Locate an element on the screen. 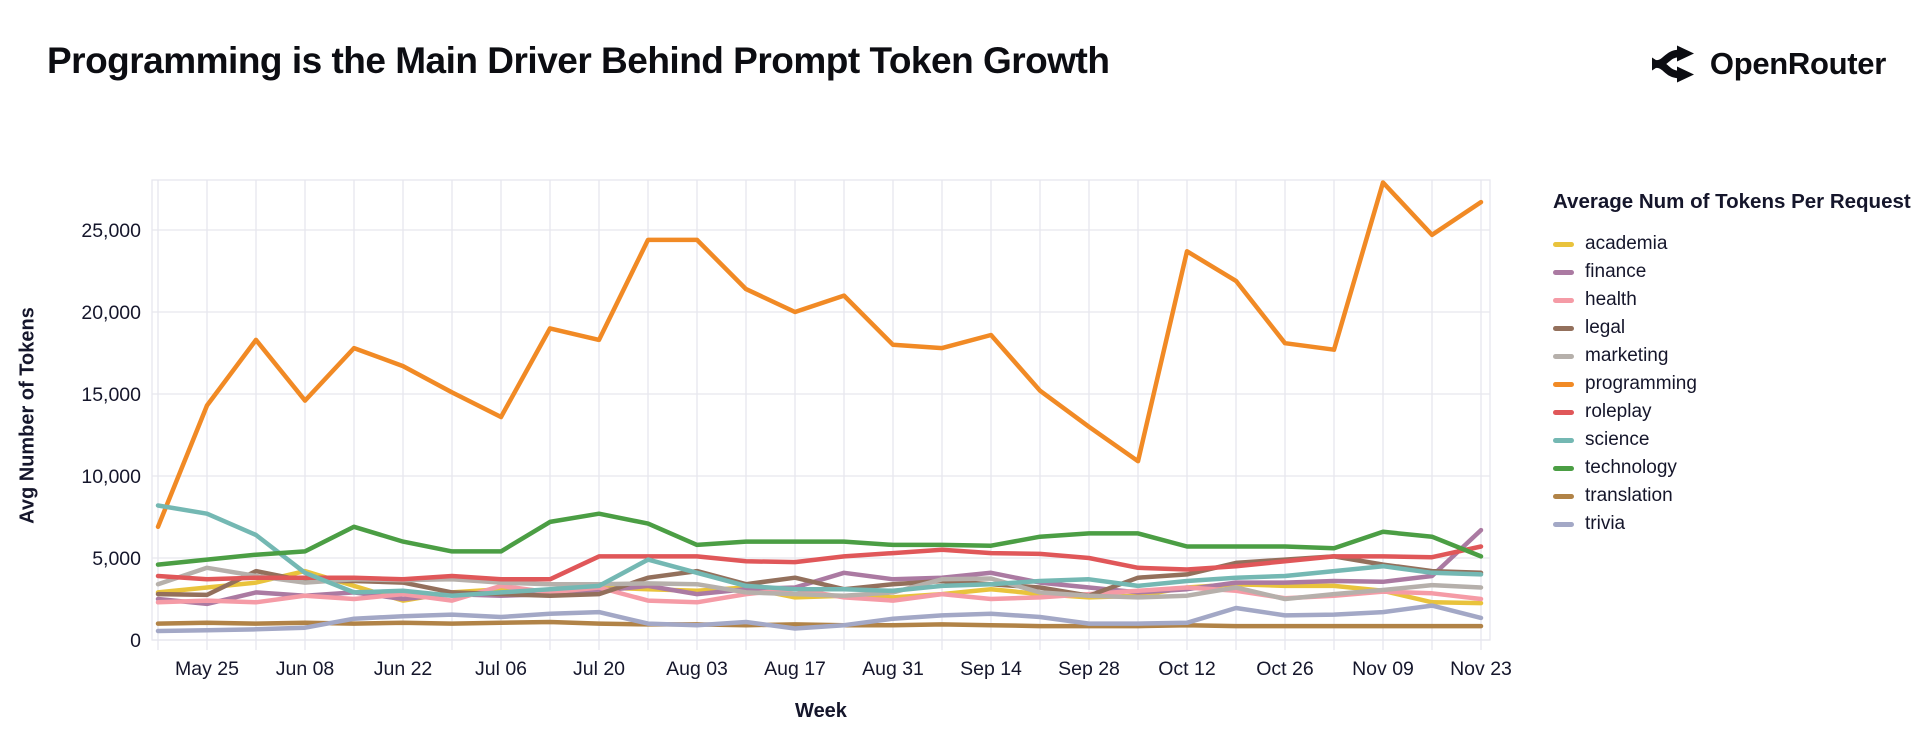 The height and width of the screenshot is (732, 1928). x-tick-label: May 25 is located at coordinates (207, 669).